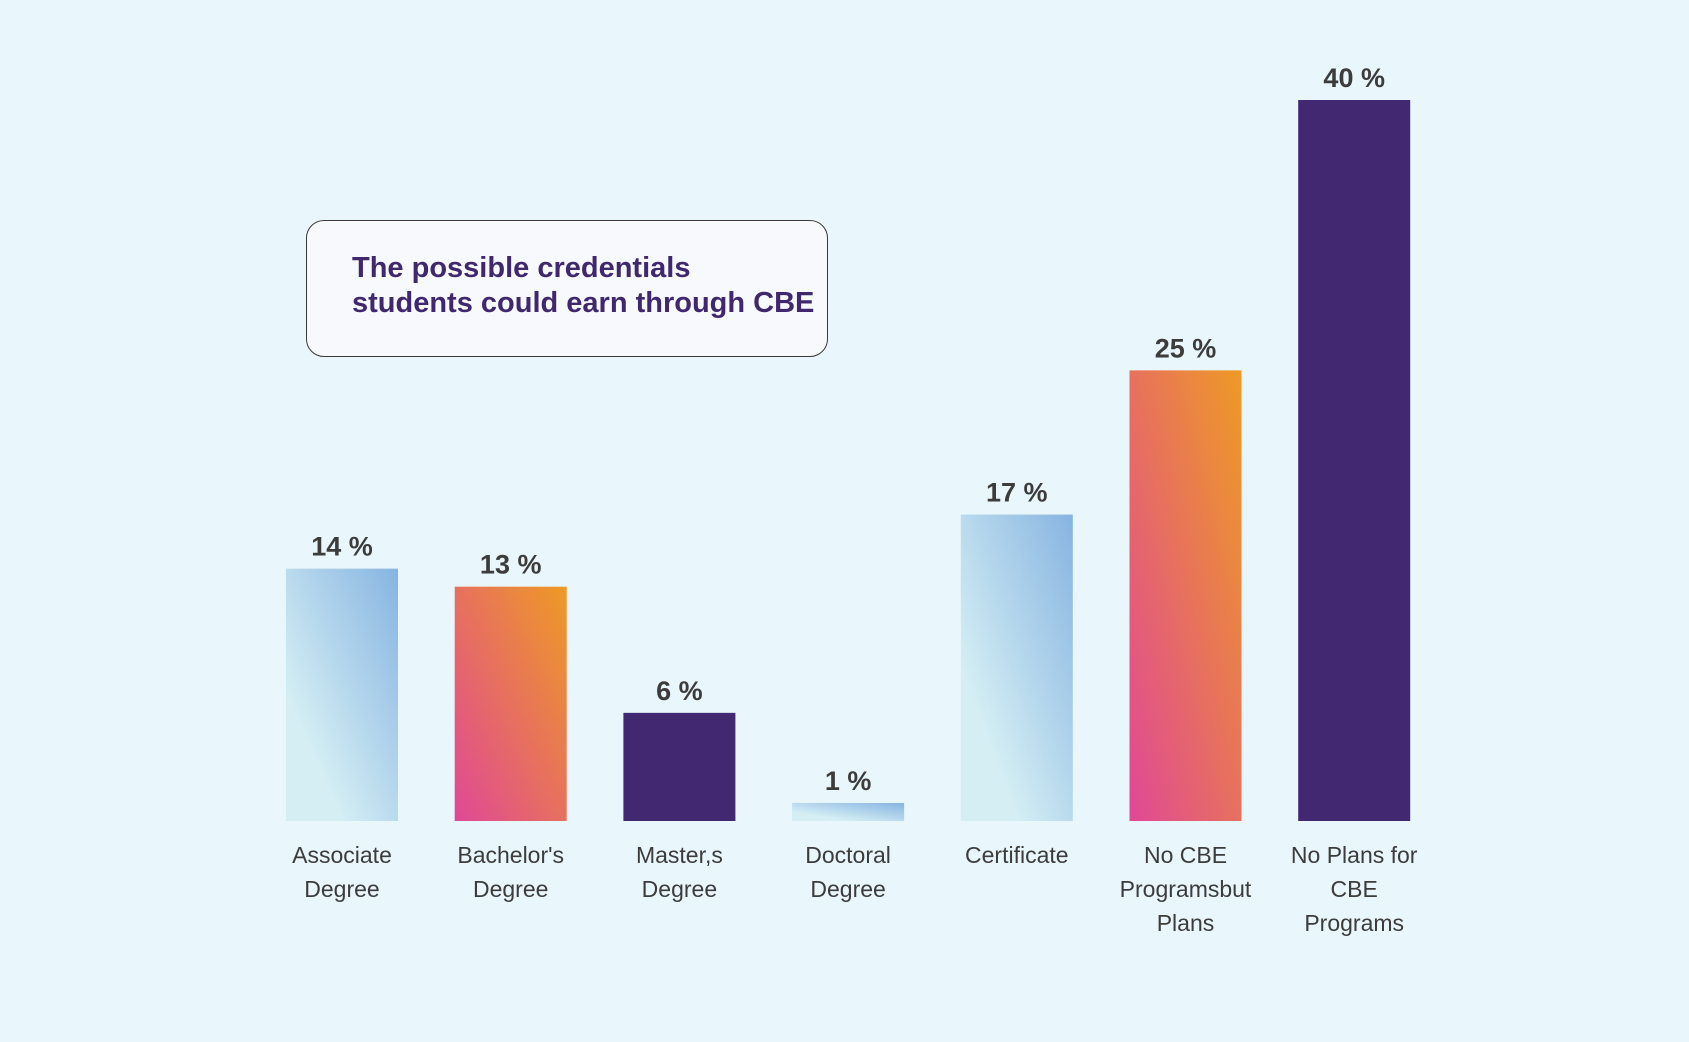 This screenshot has height=1042, width=1689. Describe the element at coordinates (848, 781) in the screenshot. I see `value-label-3: 1 %` at that location.